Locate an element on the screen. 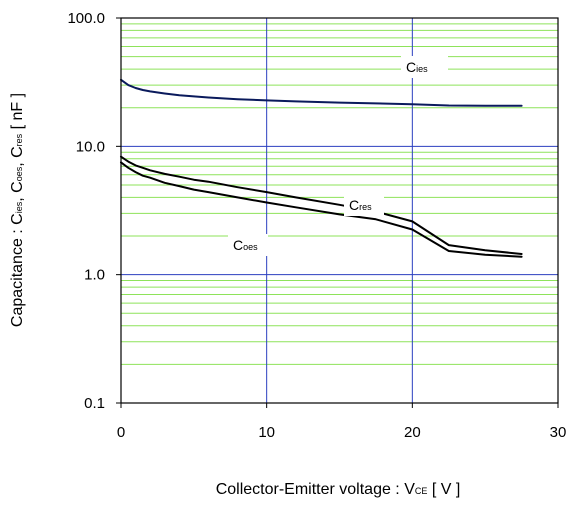 Image resolution: width=574 pixels, height=511 pixels. series-line-cies is located at coordinates (321, 92).